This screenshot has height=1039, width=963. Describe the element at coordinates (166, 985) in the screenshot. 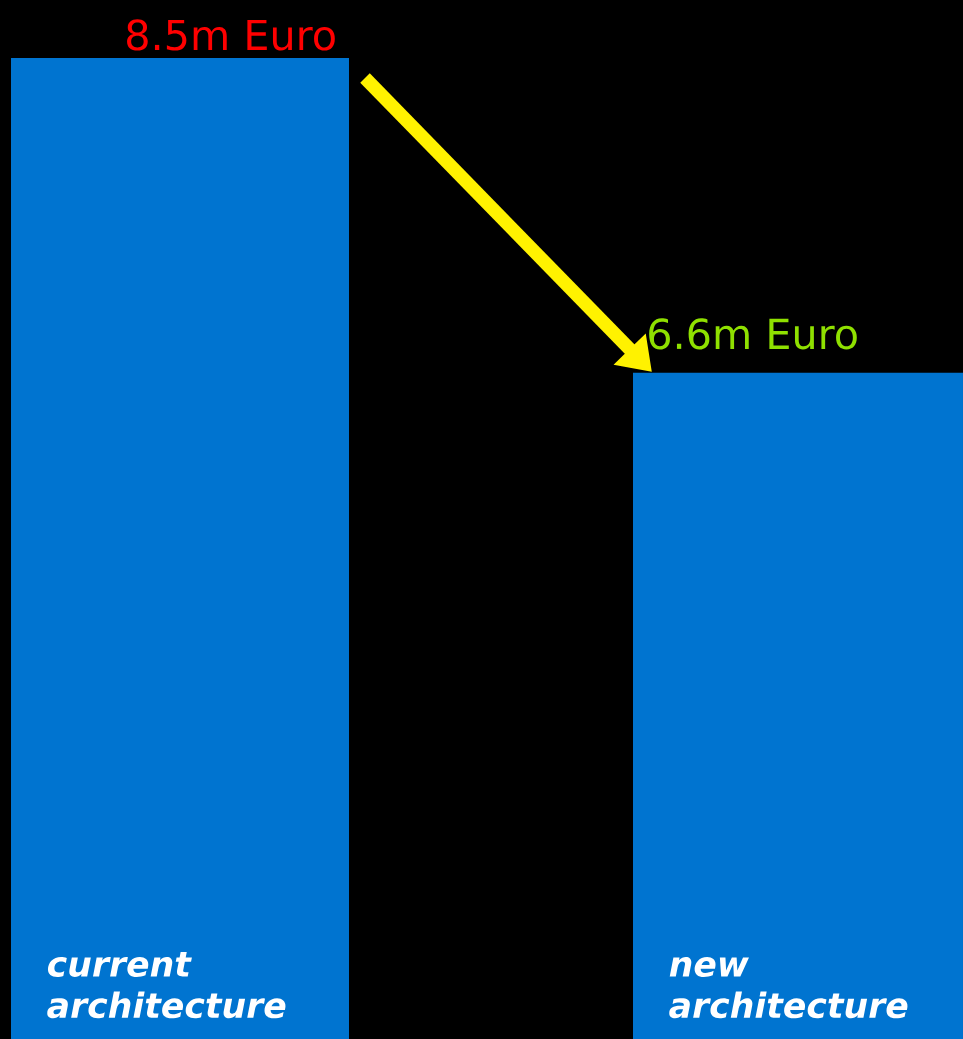

I see `x-tick-label: current architecture` at that location.